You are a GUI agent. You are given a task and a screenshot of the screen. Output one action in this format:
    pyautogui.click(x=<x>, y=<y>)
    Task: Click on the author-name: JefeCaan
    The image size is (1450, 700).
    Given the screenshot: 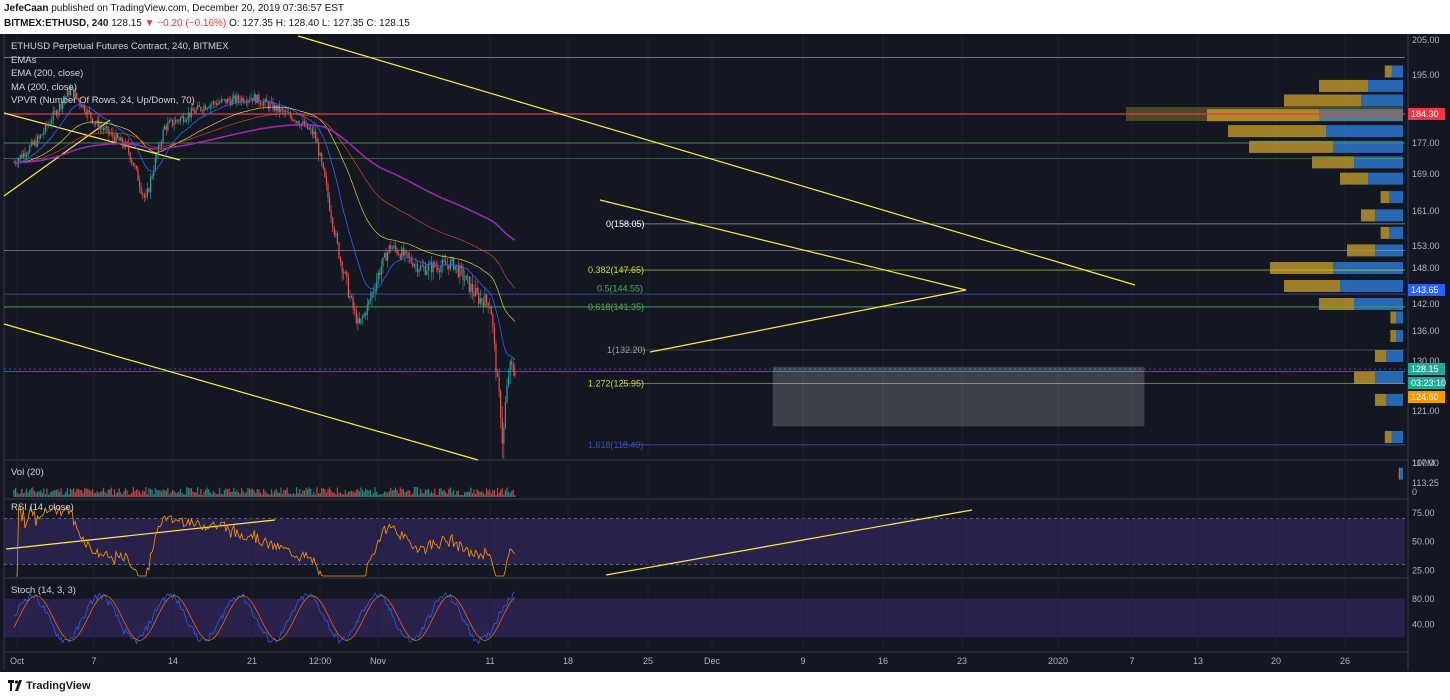 What is the action you would take?
    pyautogui.click(x=26, y=8)
    